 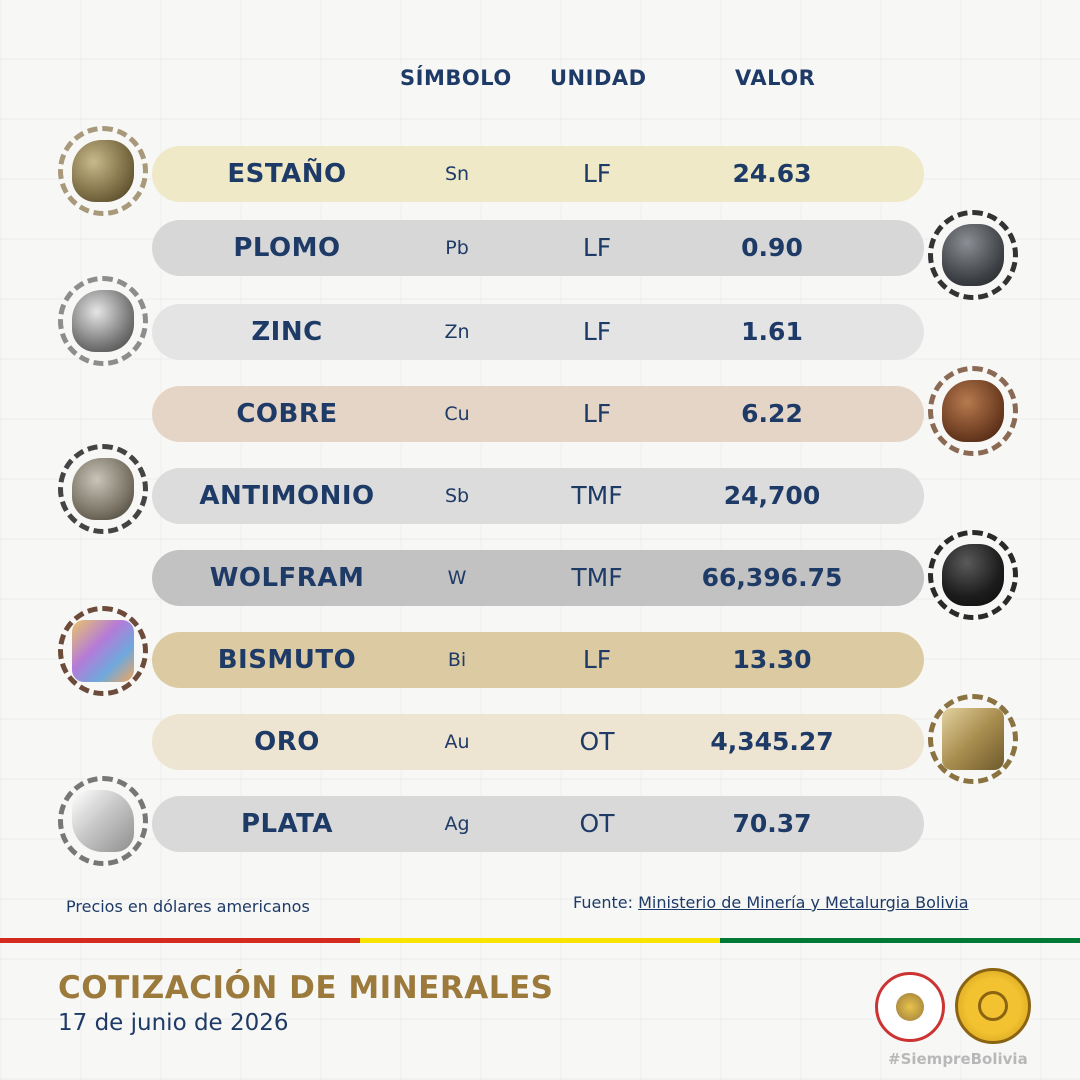 I want to click on lead-ore-icon, so click(x=973, y=255).